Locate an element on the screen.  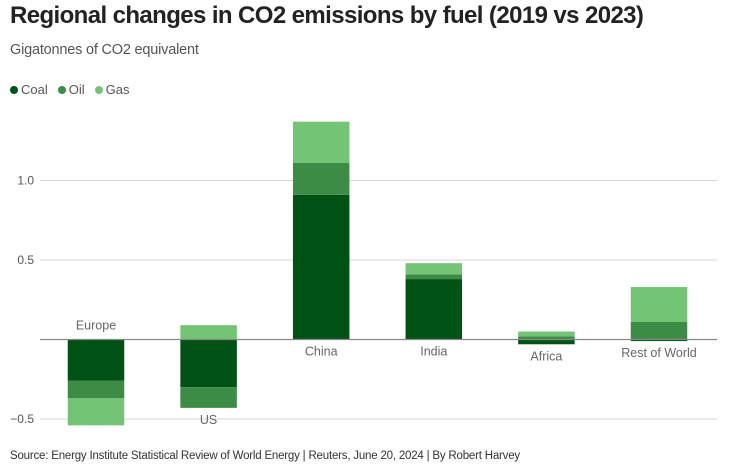
legend: Coal Oil Gas is located at coordinates (69, 89).